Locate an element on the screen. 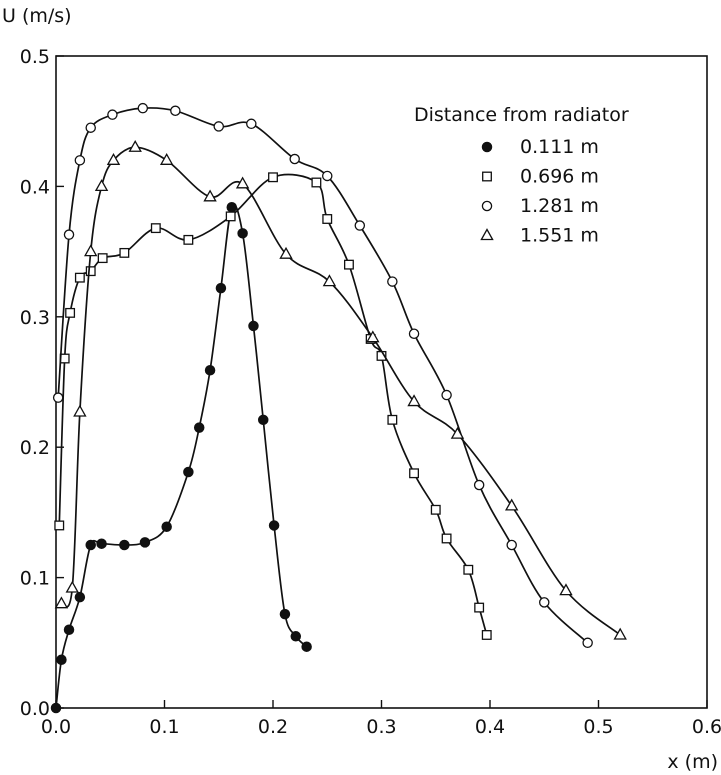  legend-item: 0.111 m is located at coordinates (540, 147).